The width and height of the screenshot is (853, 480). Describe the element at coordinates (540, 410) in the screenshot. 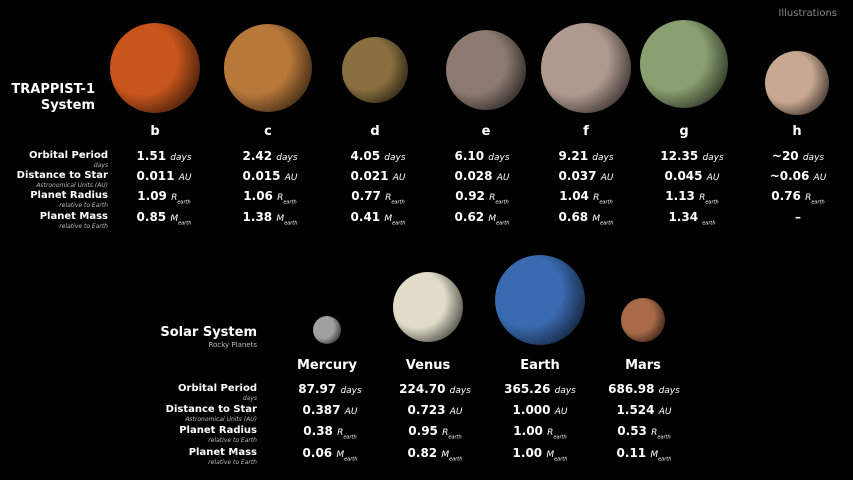

I see `planet-value: 1.000 AU` at that location.